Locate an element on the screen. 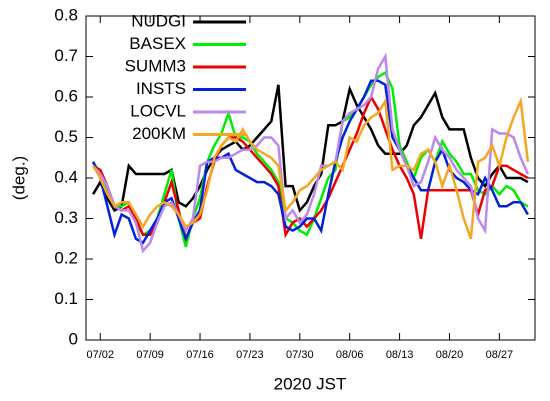  y-tick-label: 0.7 is located at coordinates (66, 55).